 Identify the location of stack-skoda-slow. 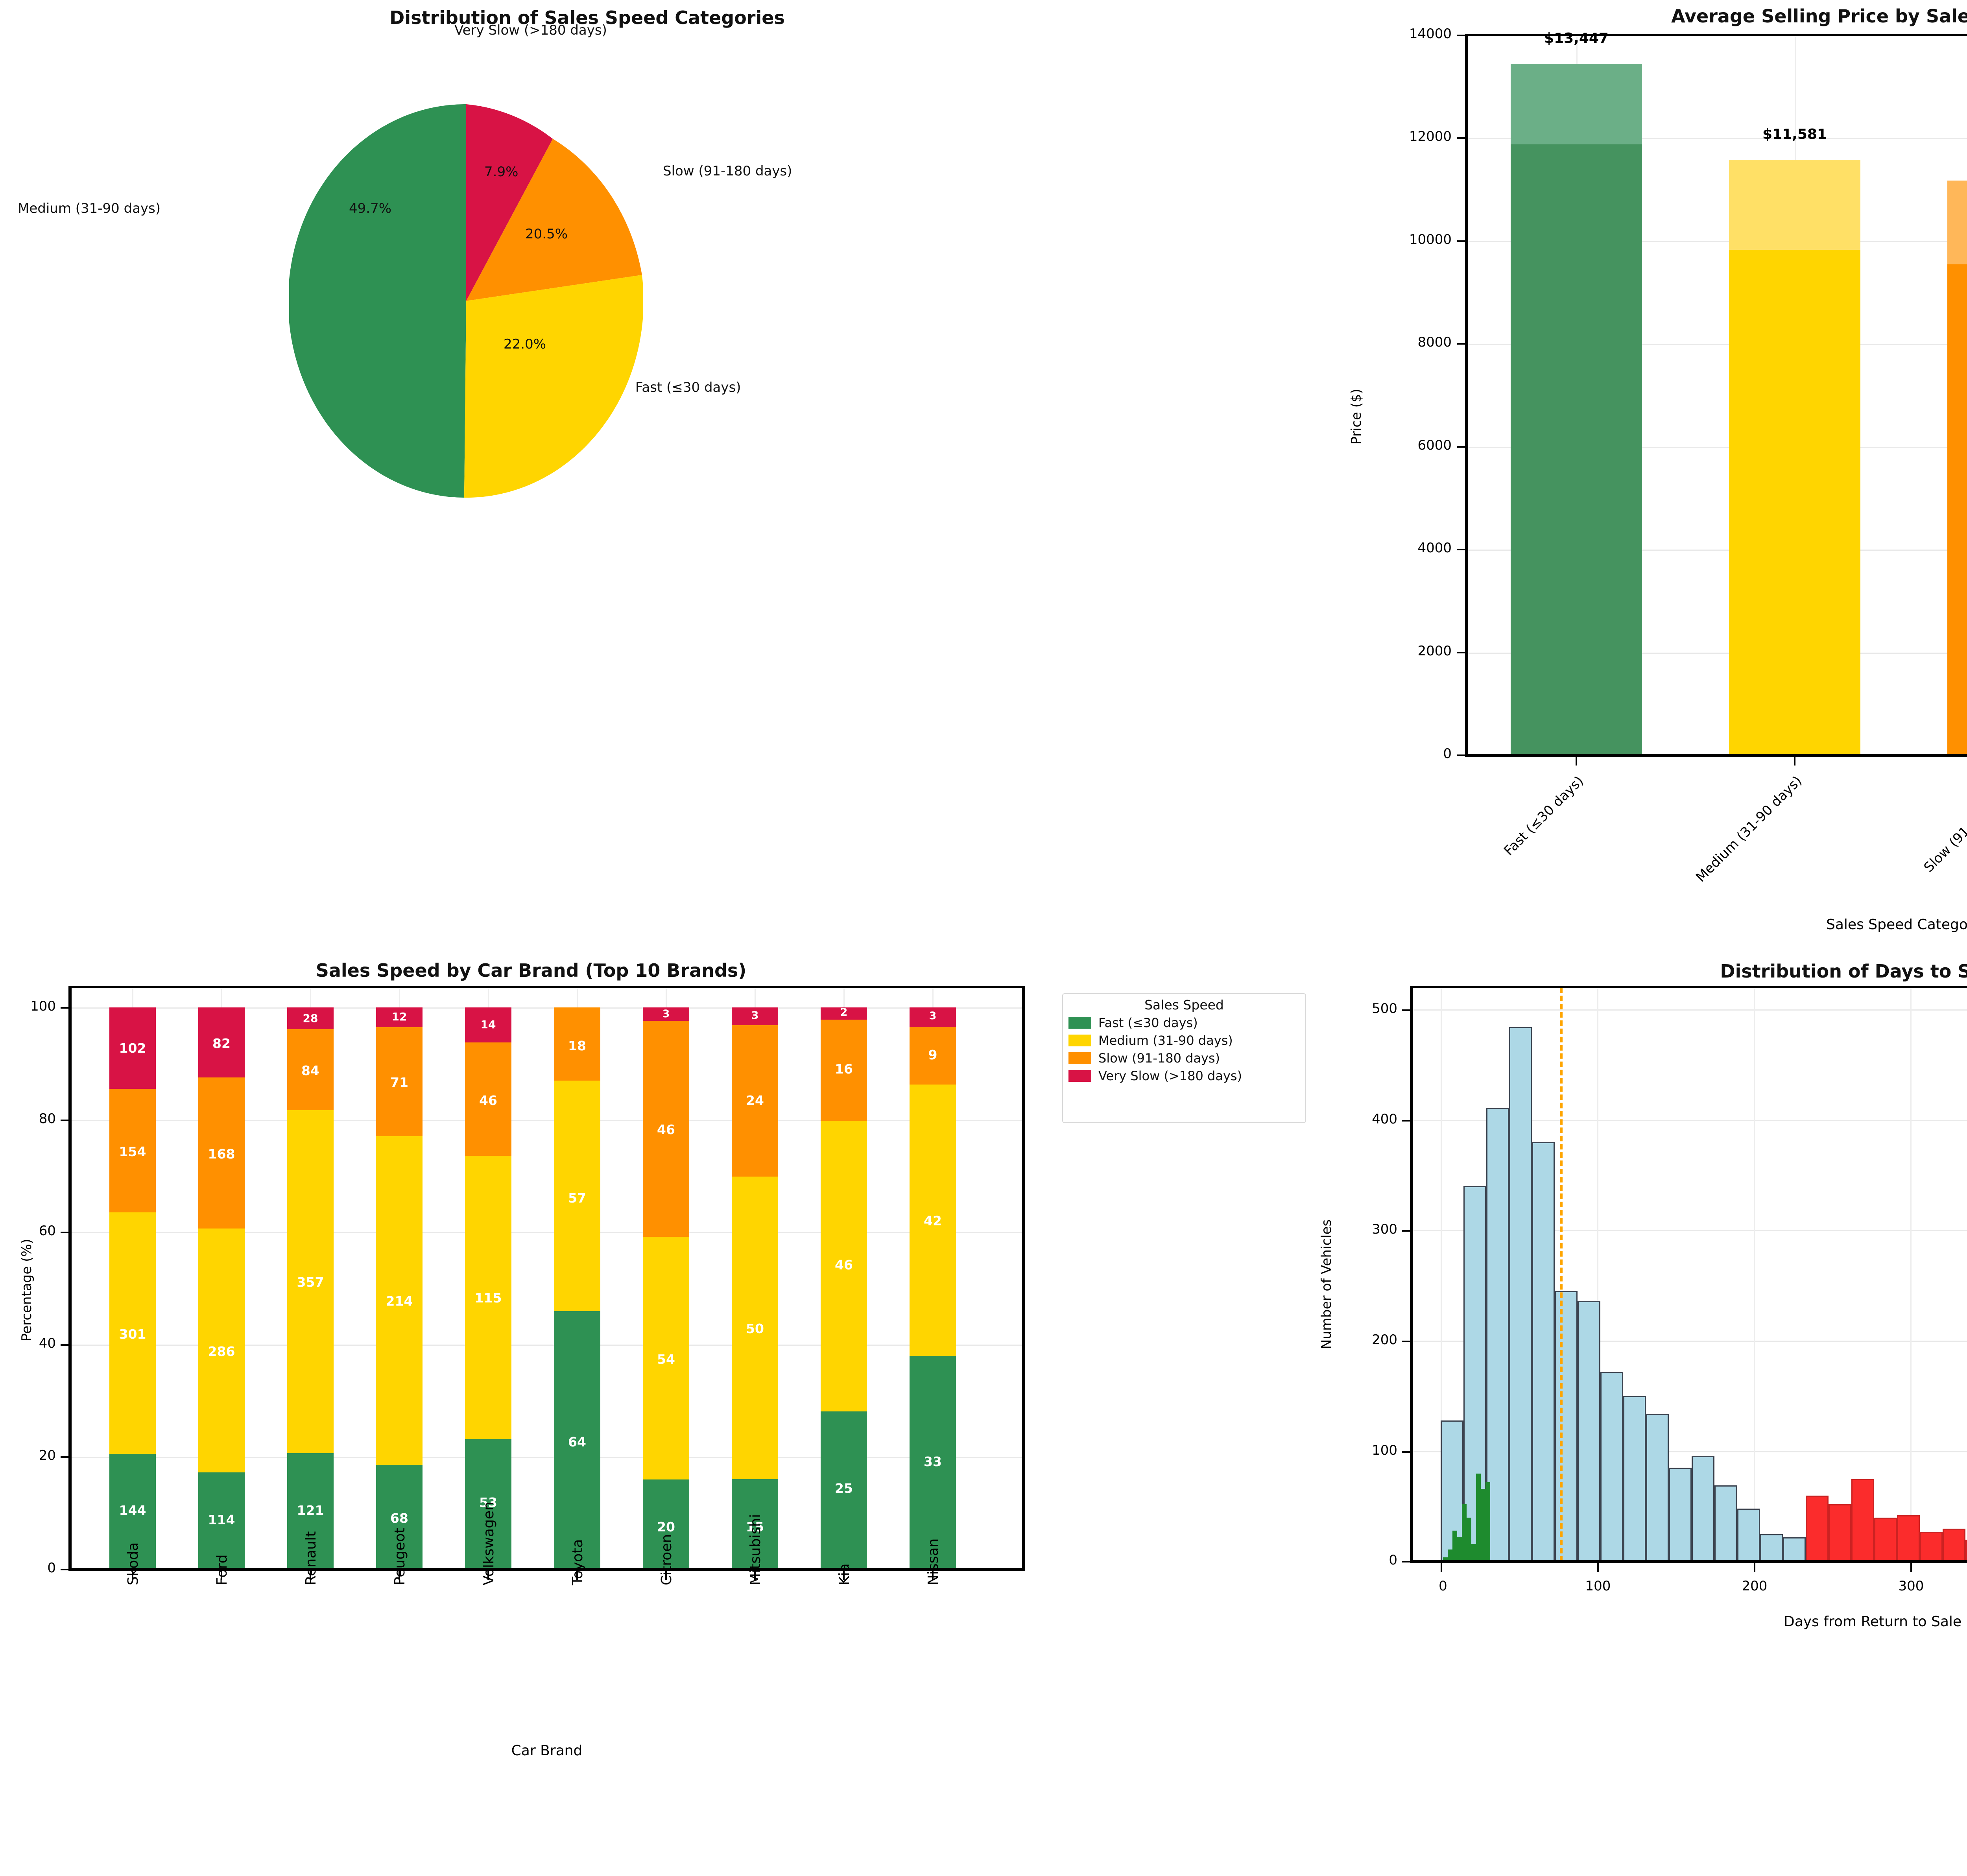
(132, 1150).